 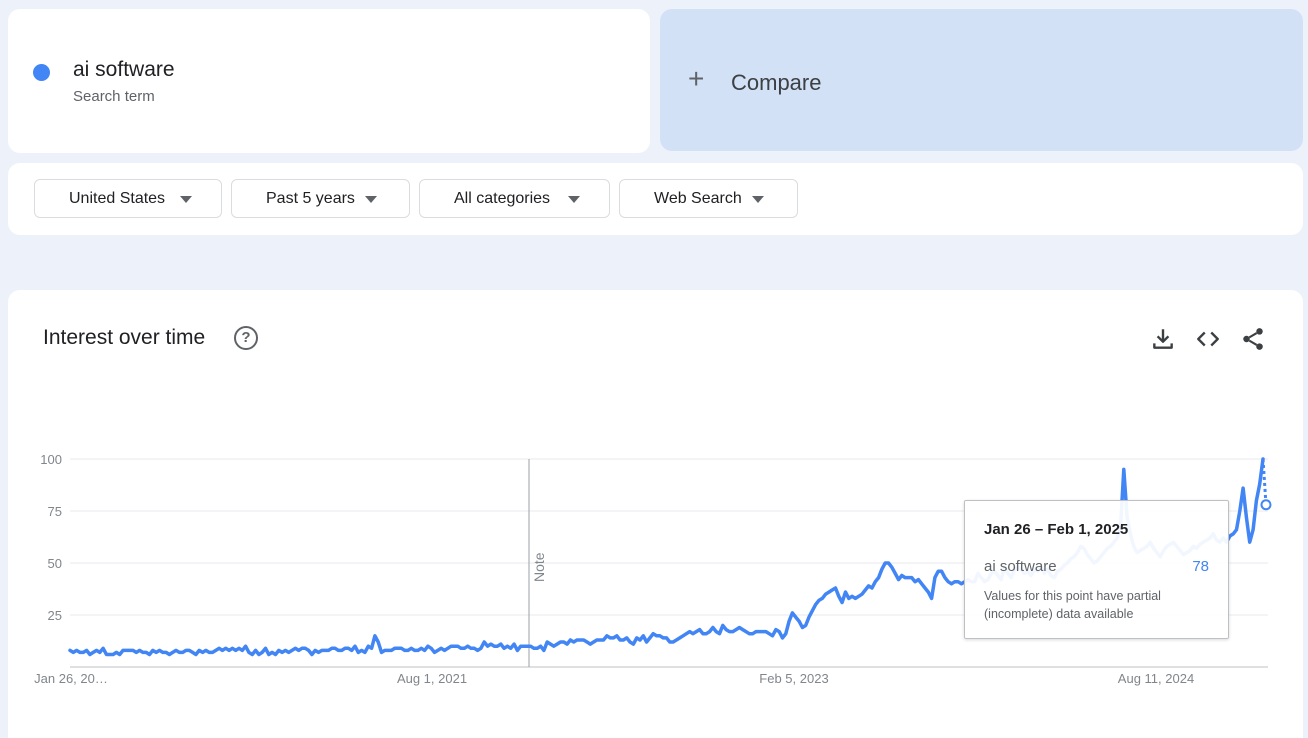 I want to click on tooltip-term: ai software, so click(x=1020, y=566).